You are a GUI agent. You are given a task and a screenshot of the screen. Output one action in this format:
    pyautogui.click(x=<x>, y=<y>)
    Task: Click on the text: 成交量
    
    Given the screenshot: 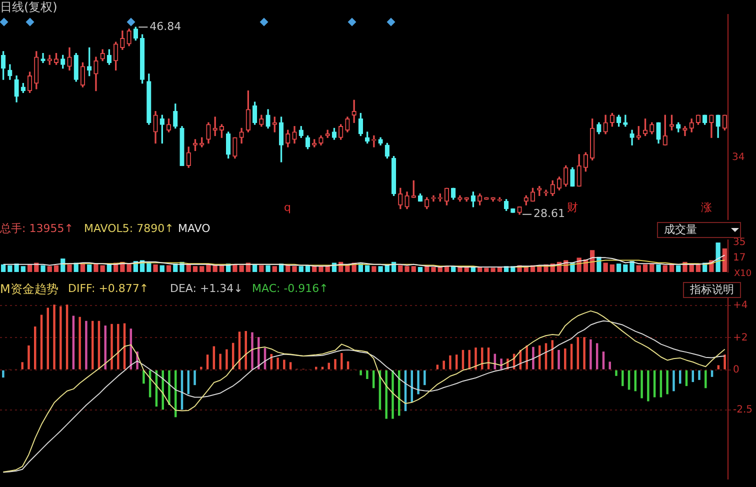 What is the action you would take?
    pyautogui.click(x=699, y=230)
    